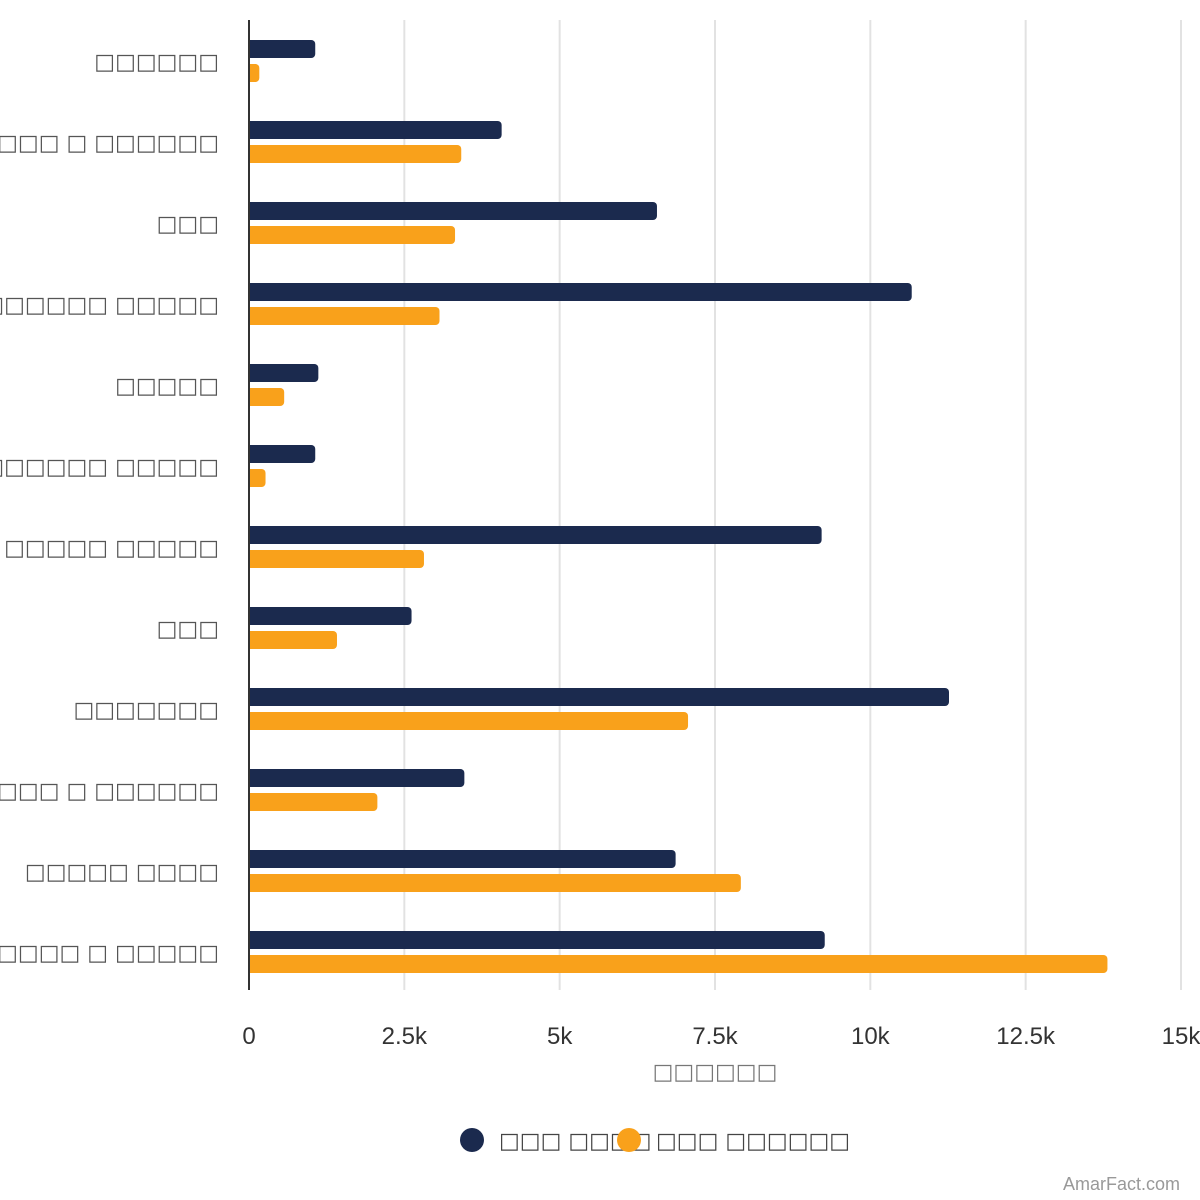 The width and height of the screenshot is (1200, 1200). I want to click on category-label: □□□□□□□ □ □□□□□□ □□□□□, so click(109, 467).